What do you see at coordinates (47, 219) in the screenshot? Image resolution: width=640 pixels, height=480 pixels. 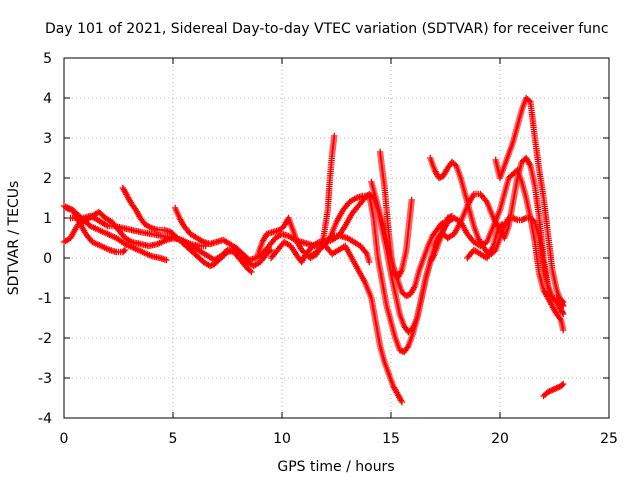 I see `y-tick-label: 1` at bounding box center [47, 219].